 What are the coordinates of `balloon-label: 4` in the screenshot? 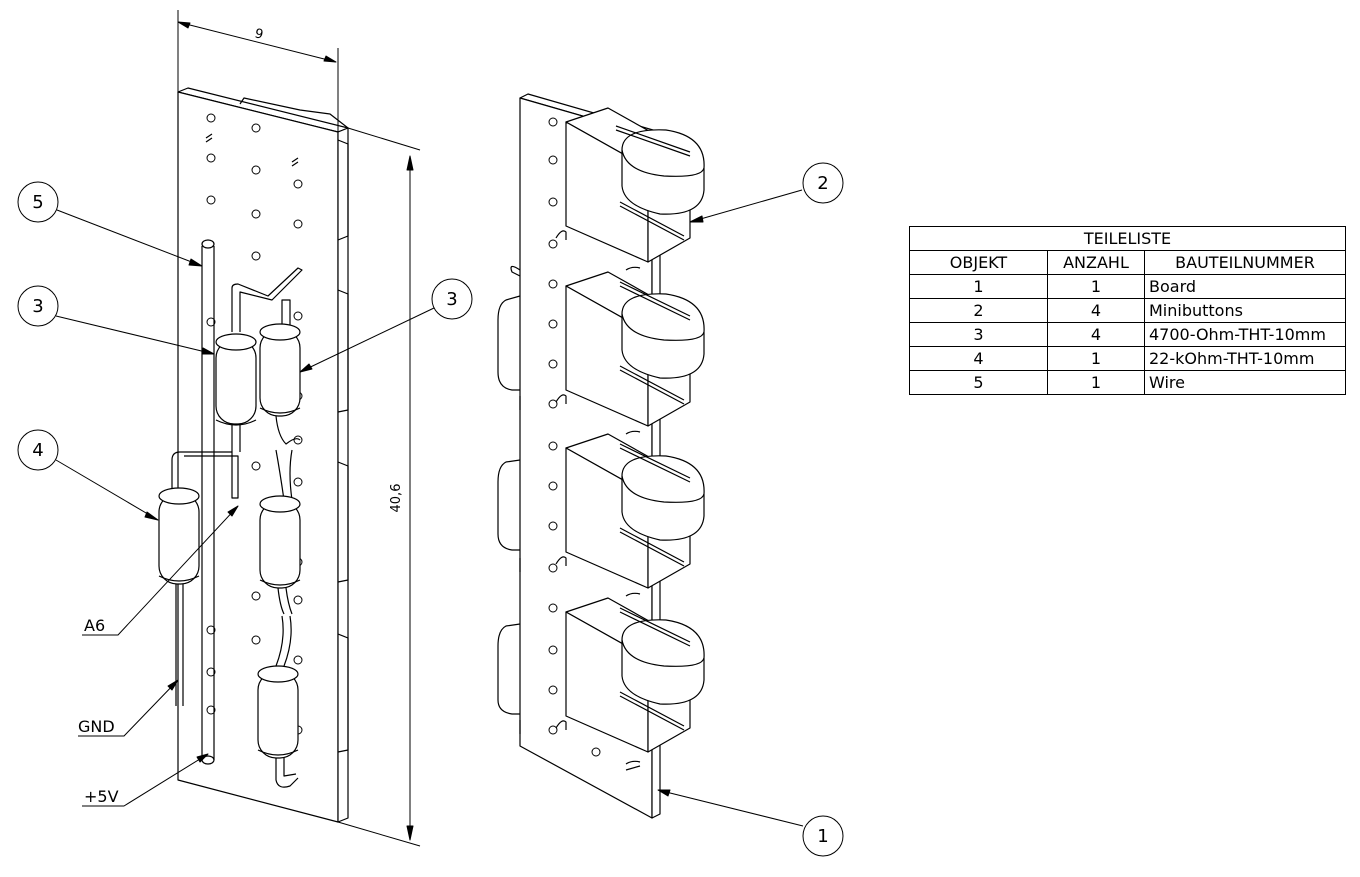 It's located at (37, 450).